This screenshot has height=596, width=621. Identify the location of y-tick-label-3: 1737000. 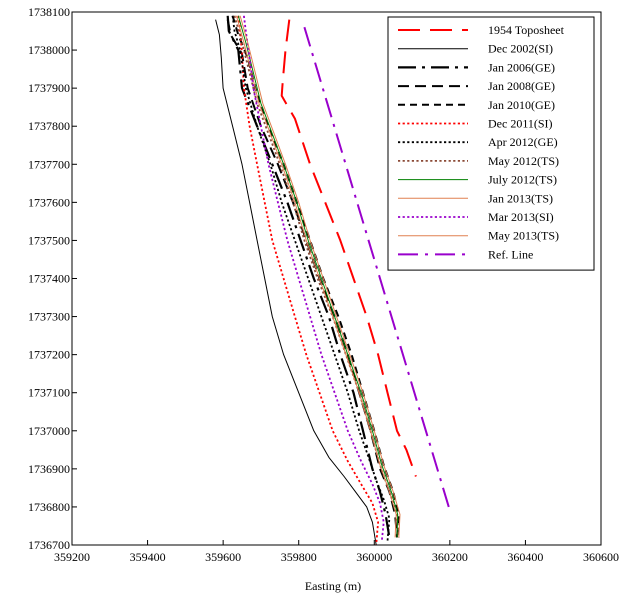
(49, 431).